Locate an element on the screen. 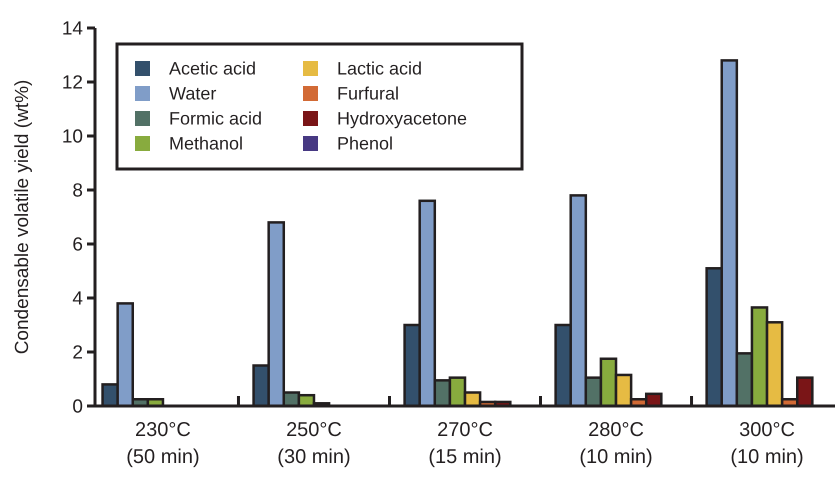 This screenshot has width=840, height=477. y-tick-label: 14 is located at coordinates (73, 29).